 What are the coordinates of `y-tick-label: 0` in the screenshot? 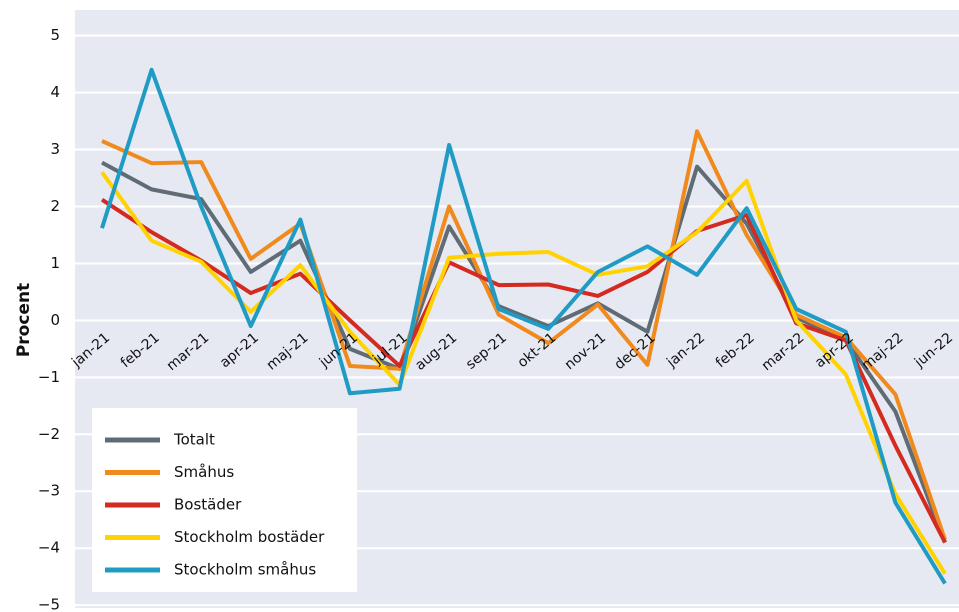 It's located at (55, 320).